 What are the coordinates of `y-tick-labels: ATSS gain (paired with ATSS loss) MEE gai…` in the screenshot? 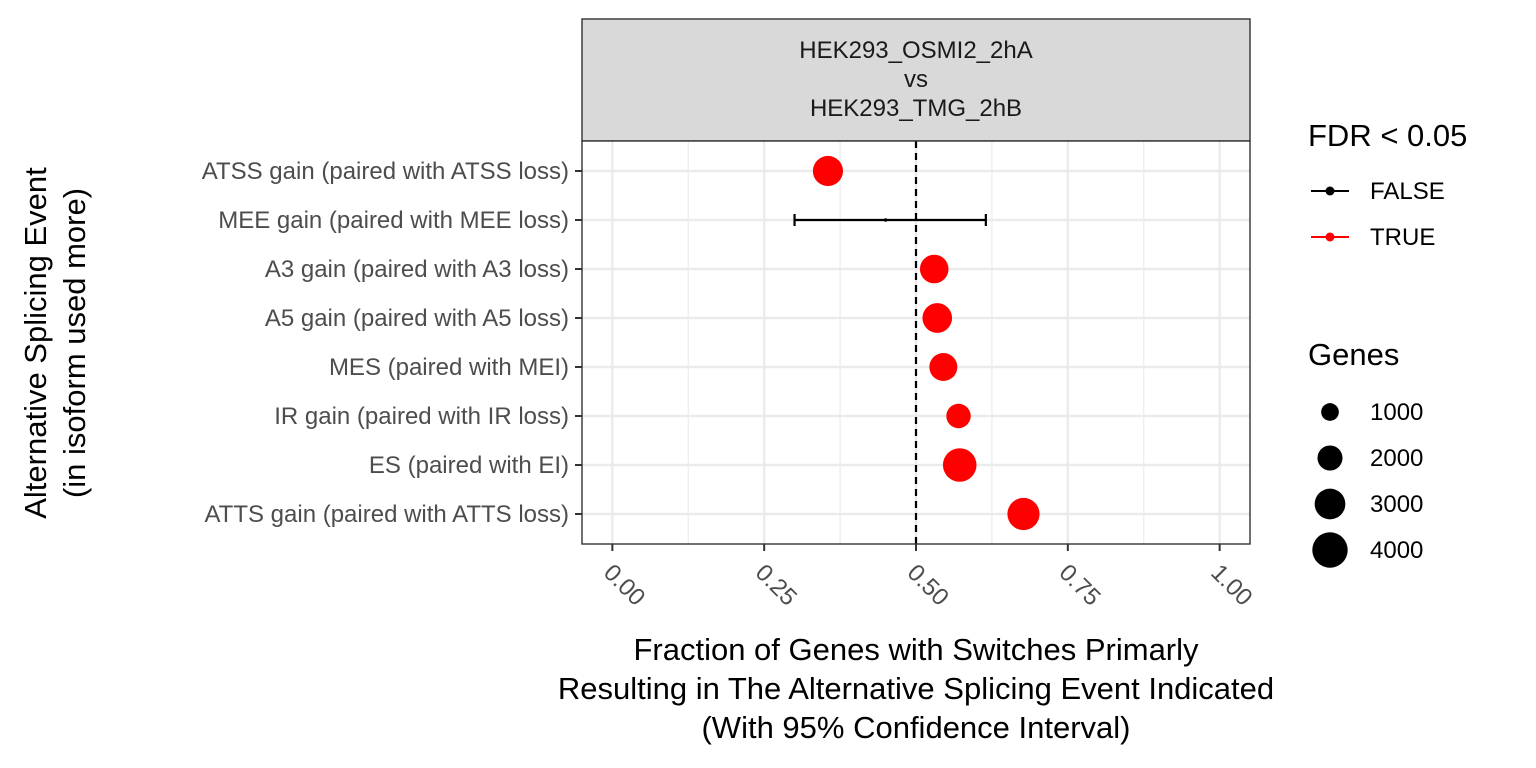 It's located at (385, 343).